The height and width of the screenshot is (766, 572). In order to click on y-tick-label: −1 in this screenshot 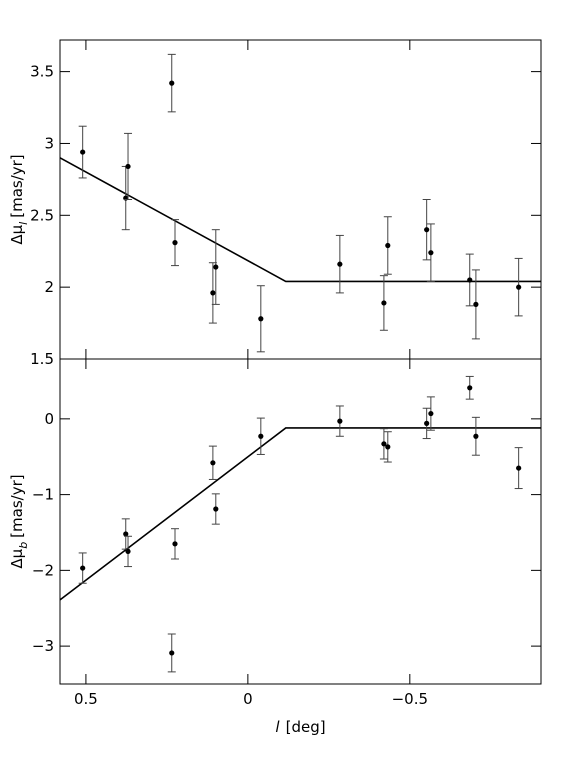, I will do `click(43, 495)`.